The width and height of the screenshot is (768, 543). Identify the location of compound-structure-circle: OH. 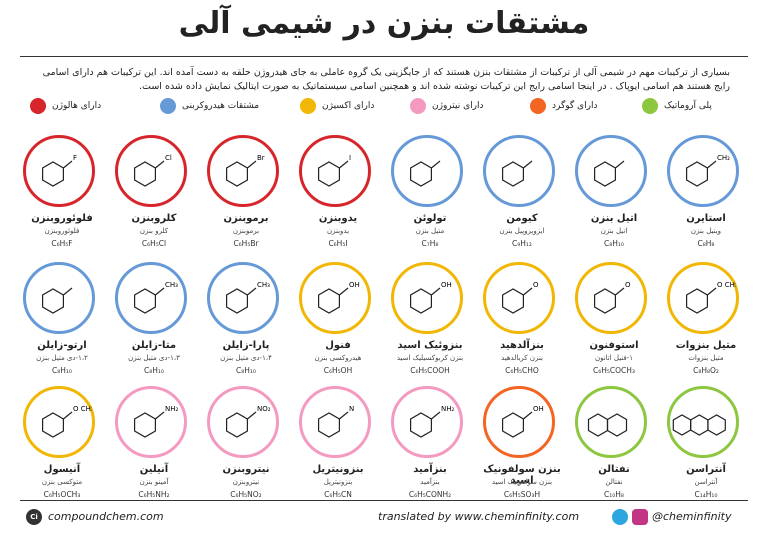
(335, 298).